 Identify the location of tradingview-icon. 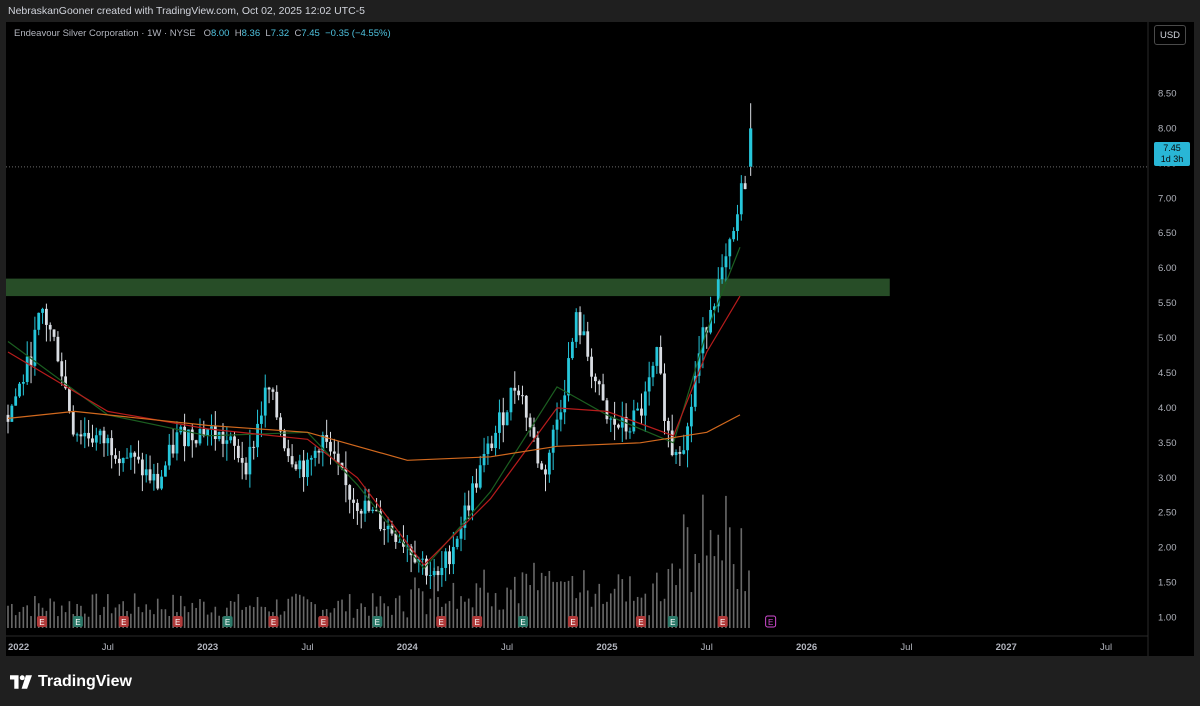
(21, 682).